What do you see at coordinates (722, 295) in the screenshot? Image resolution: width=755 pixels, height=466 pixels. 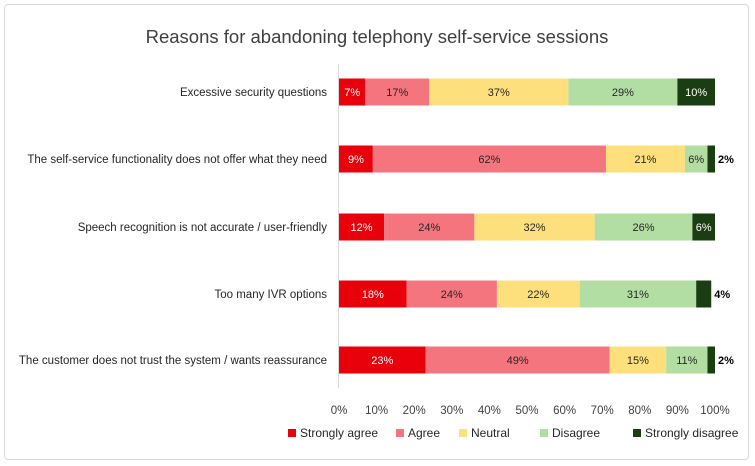 I see `data-label: 4%` at bounding box center [722, 295].